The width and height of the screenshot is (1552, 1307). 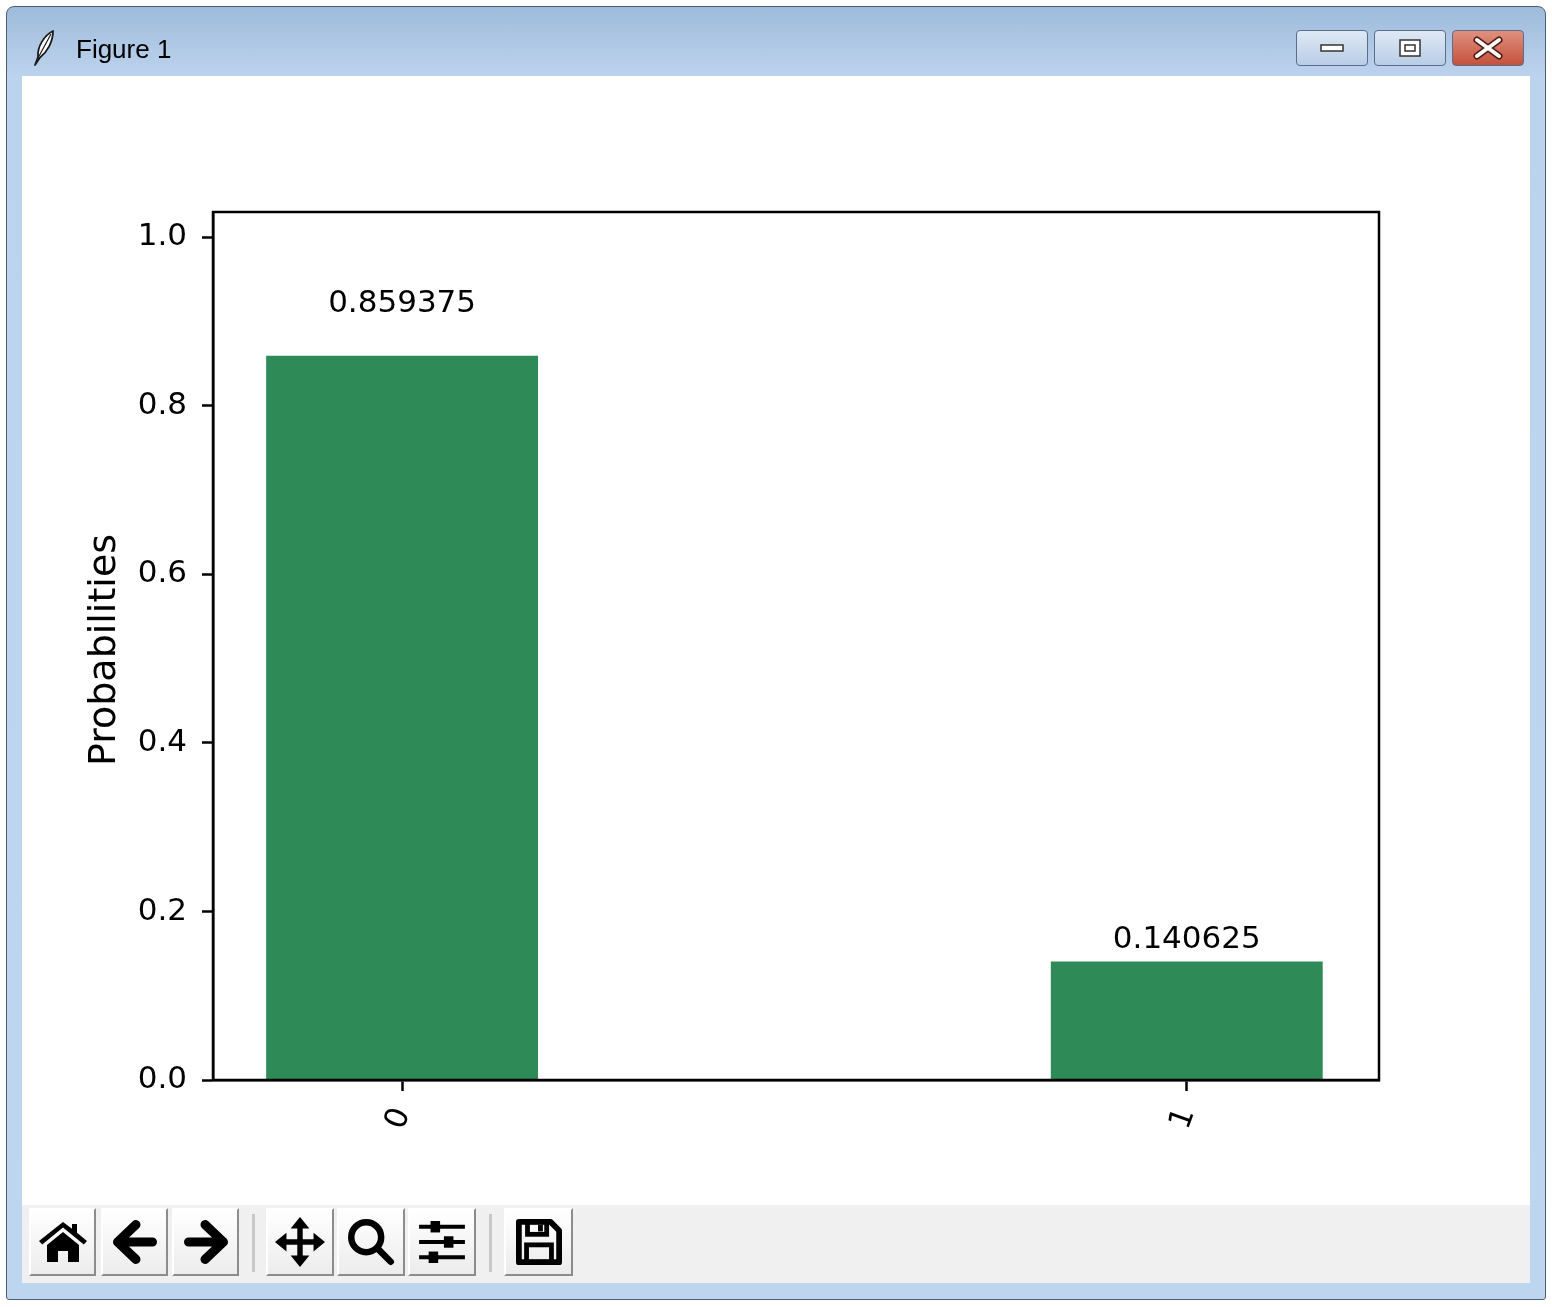 What do you see at coordinates (1180, 1118) in the screenshot?
I see `x-tick-label: 1` at bounding box center [1180, 1118].